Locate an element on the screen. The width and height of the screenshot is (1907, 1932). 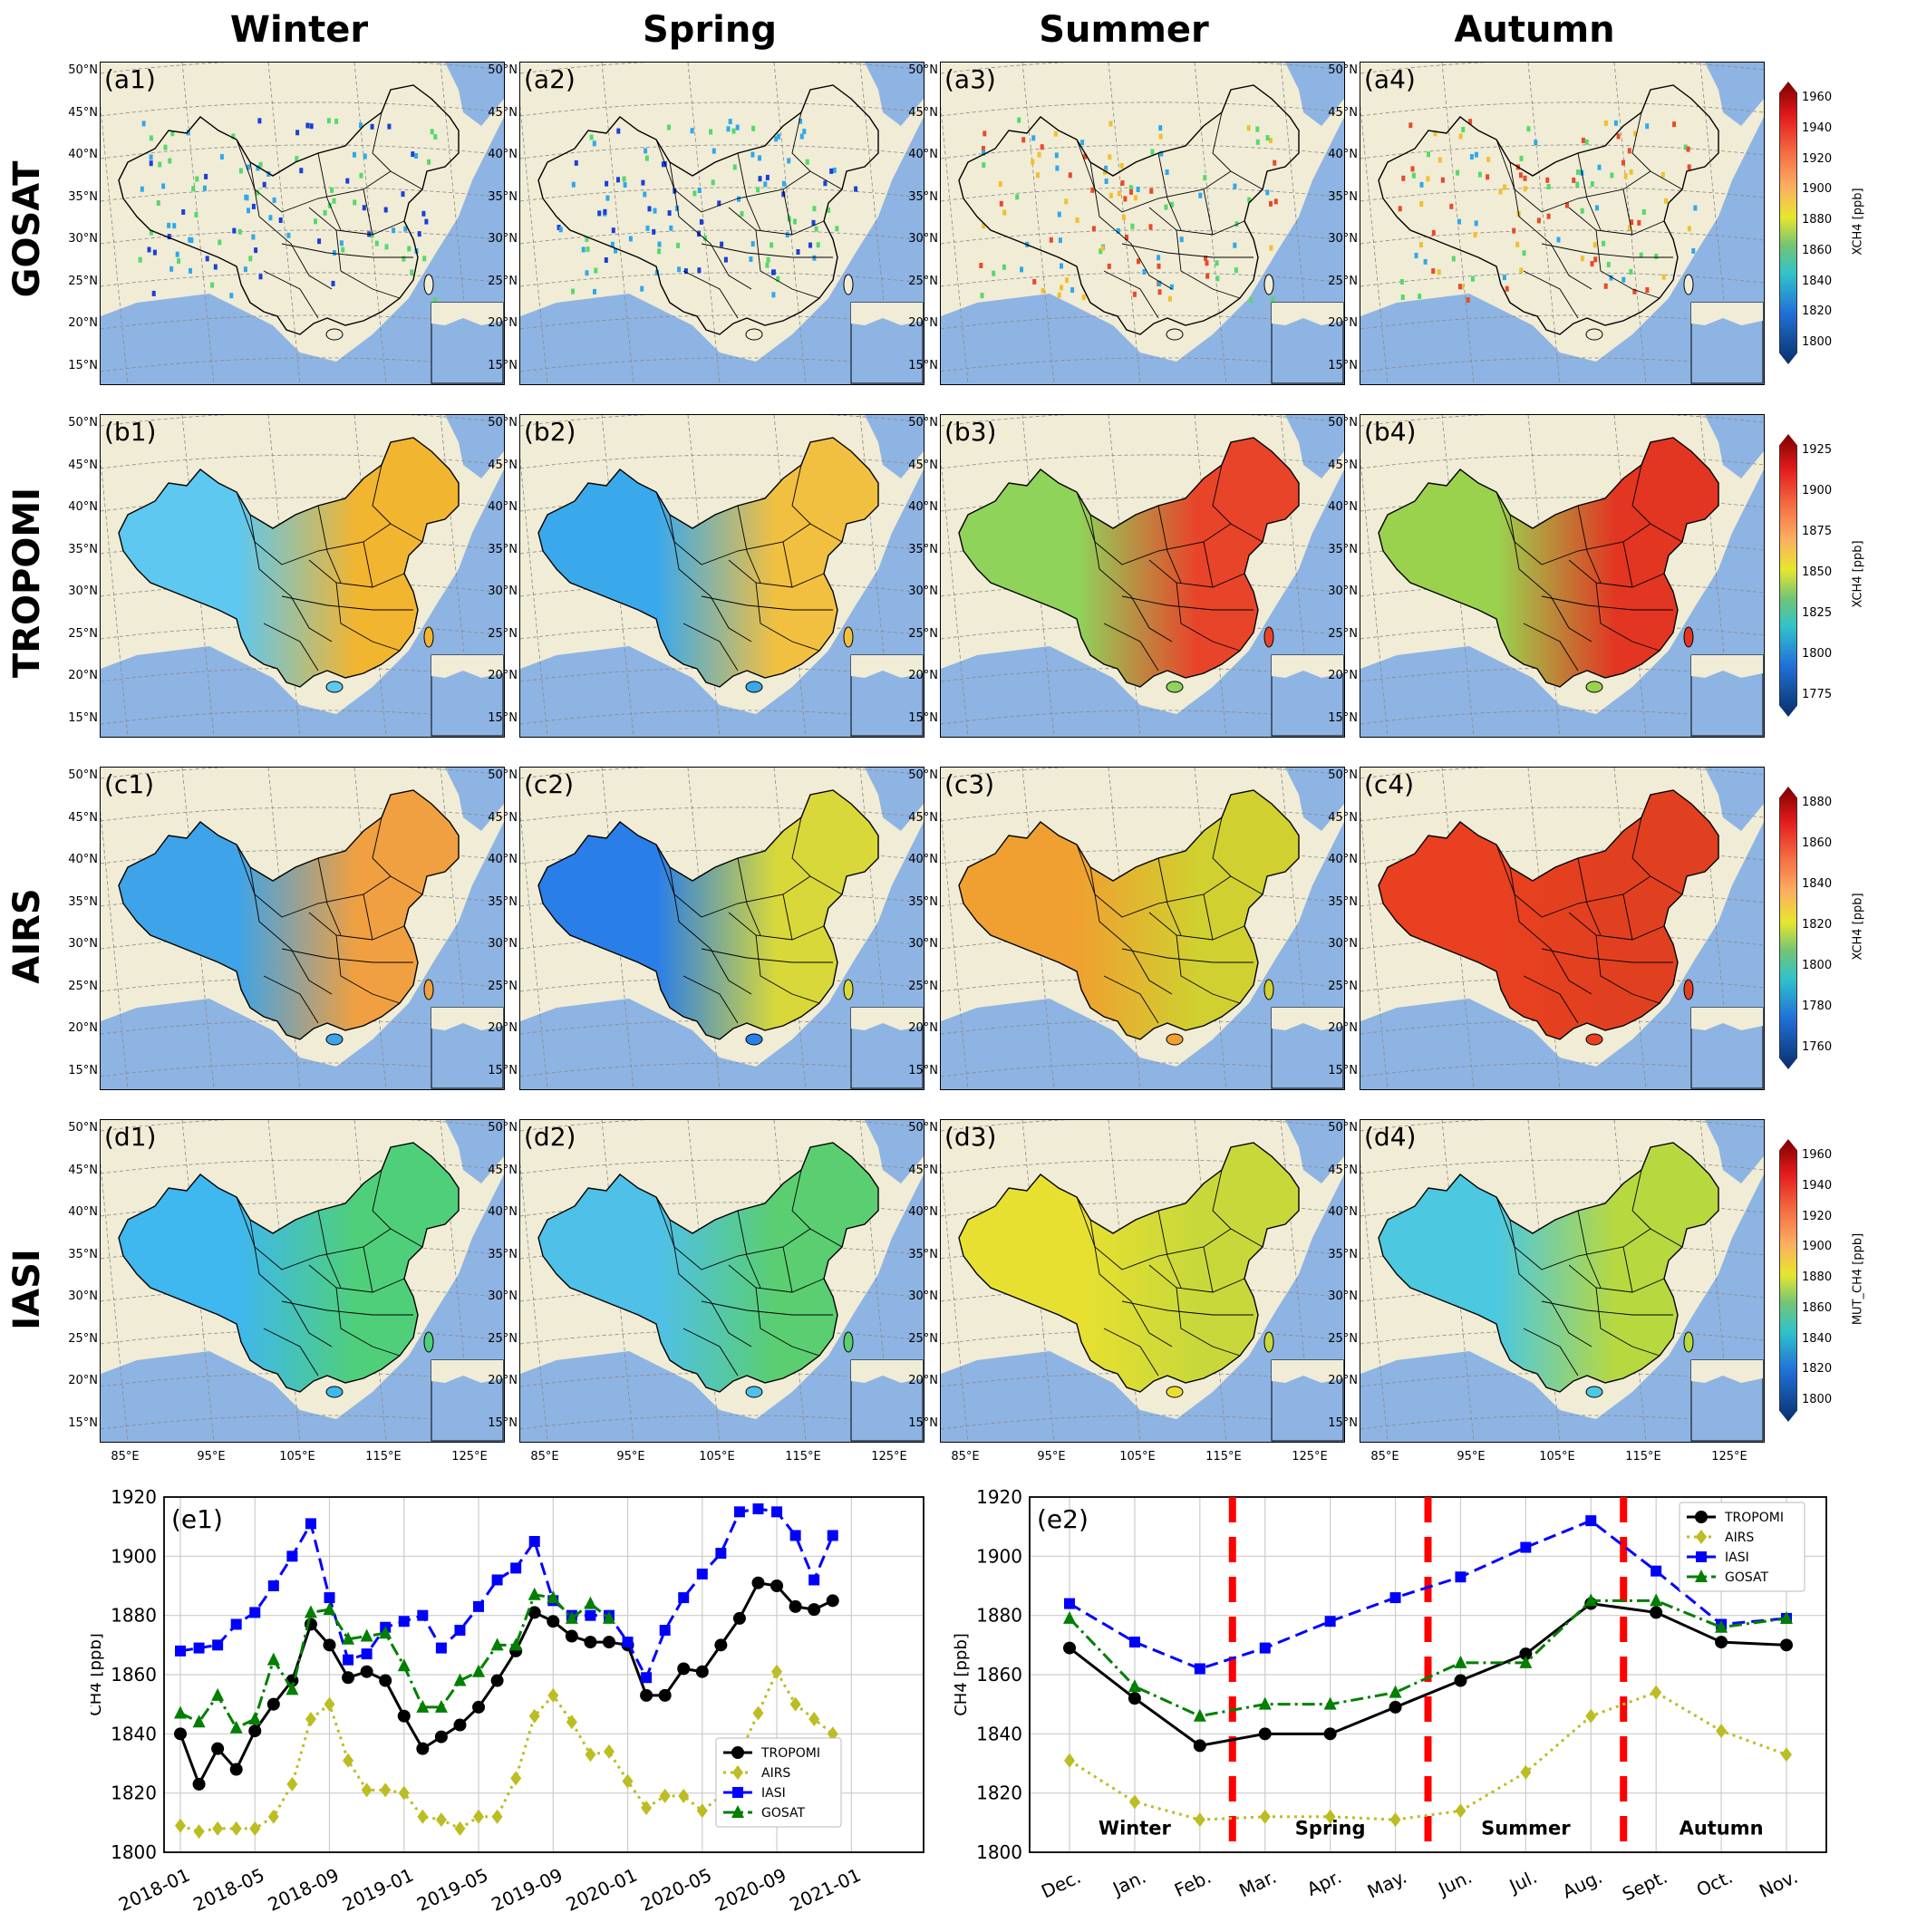
map-panel: (b3) is located at coordinates (1142, 576).